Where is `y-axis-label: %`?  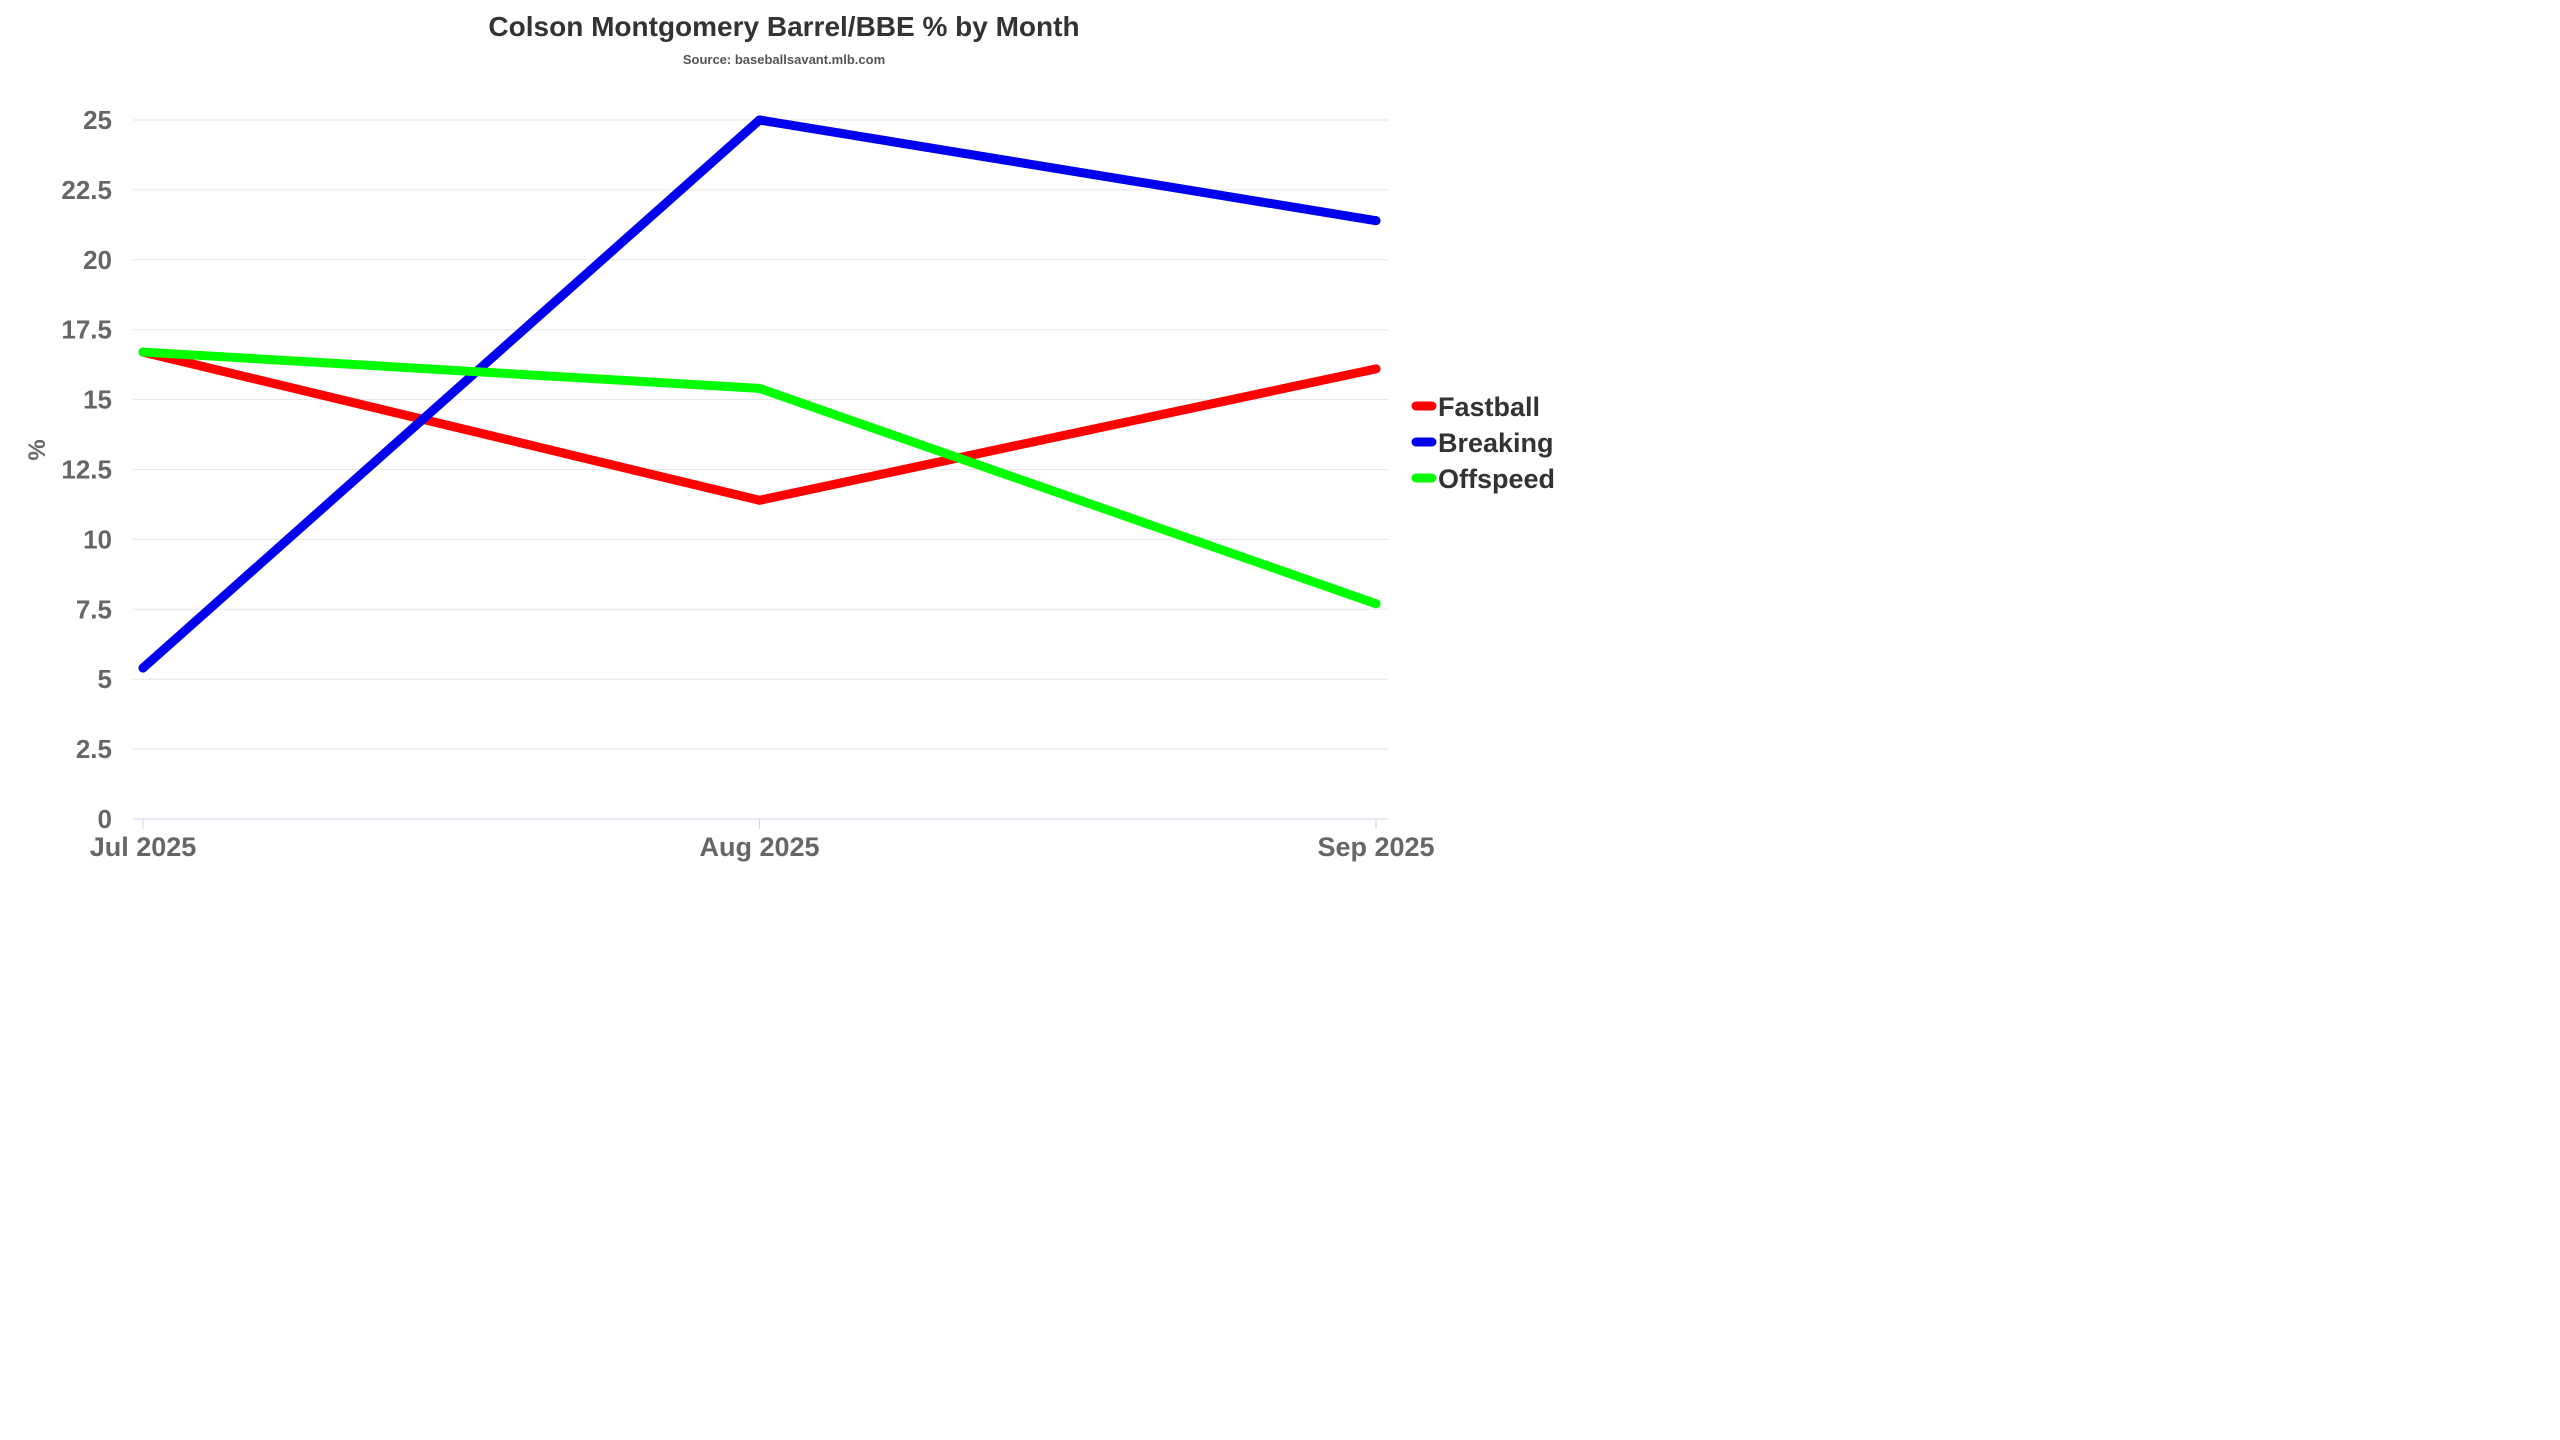
y-axis-label: % is located at coordinates (37, 449).